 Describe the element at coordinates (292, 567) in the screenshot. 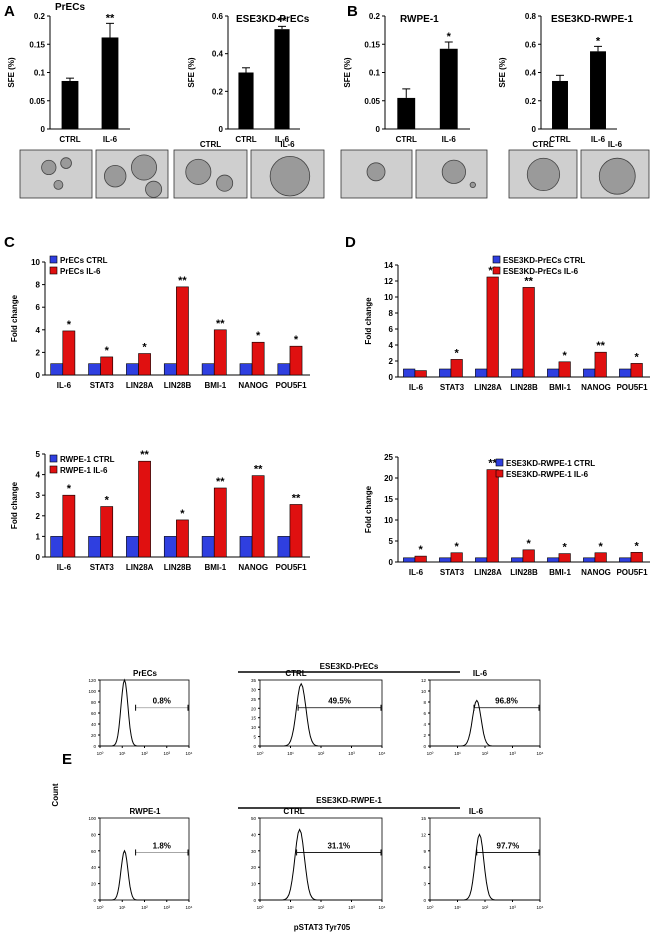

I see `x-tick-label: POU5F1` at that location.